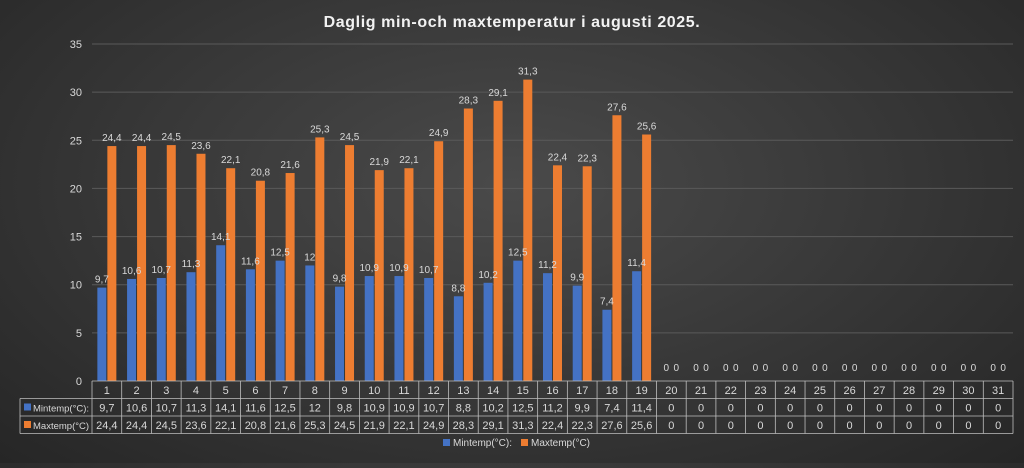 This screenshot has width=1024, height=468. I want to click on table-cell: 11,6, so click(255, 409).